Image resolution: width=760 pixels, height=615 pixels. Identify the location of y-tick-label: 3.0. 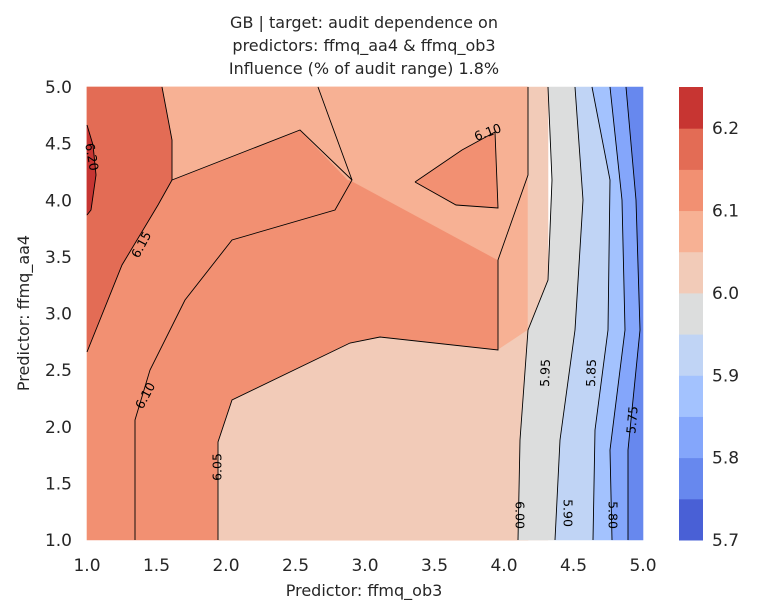
(58, 315).